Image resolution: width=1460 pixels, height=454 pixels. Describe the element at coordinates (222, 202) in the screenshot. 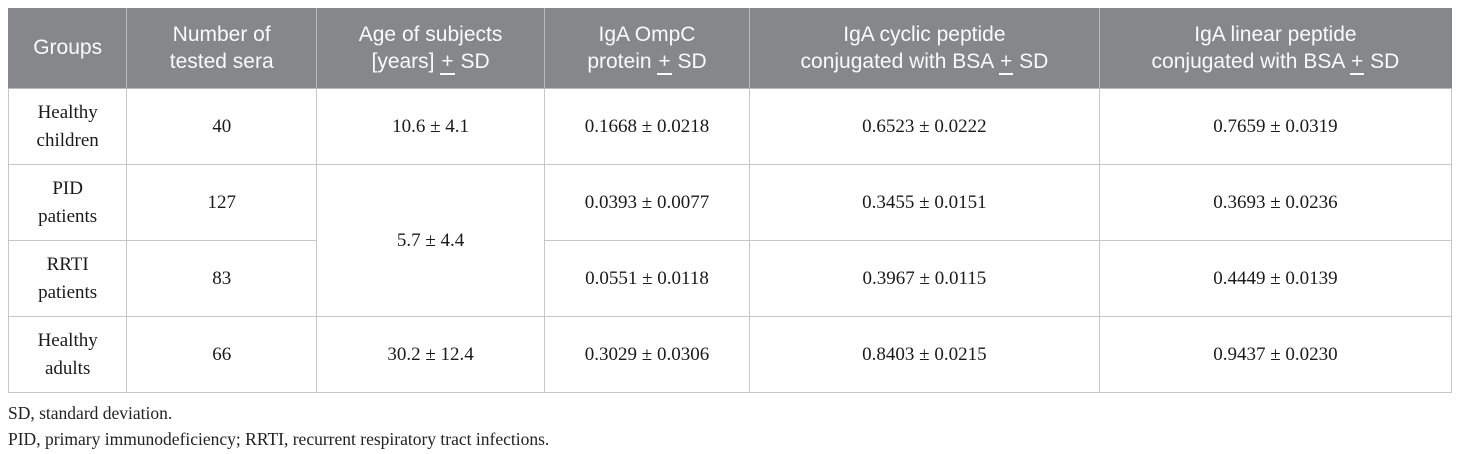

I see `cell-tested-sera: 127` at that location.